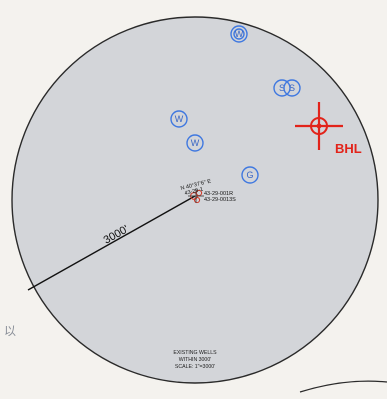  Describe the element at coordinates (195, 367) in the screenshot. I see `legend-scale: SCALE: 1"=3000'` at that location.